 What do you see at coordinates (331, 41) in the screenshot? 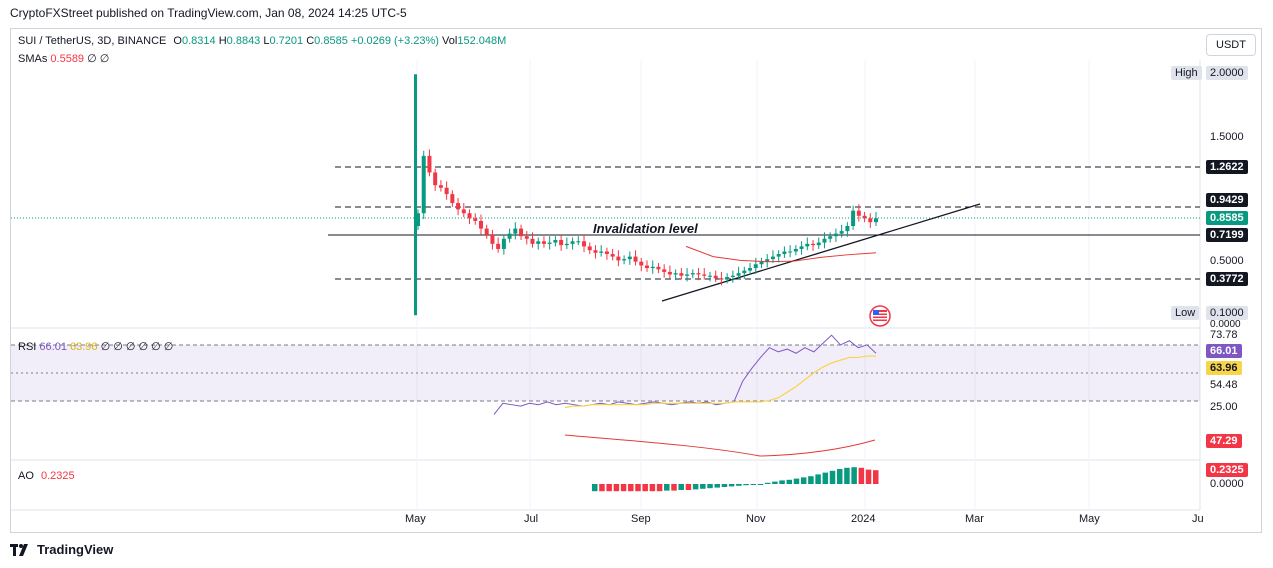
I see `close-value: 0.8585` at bounding box center [331, 41].